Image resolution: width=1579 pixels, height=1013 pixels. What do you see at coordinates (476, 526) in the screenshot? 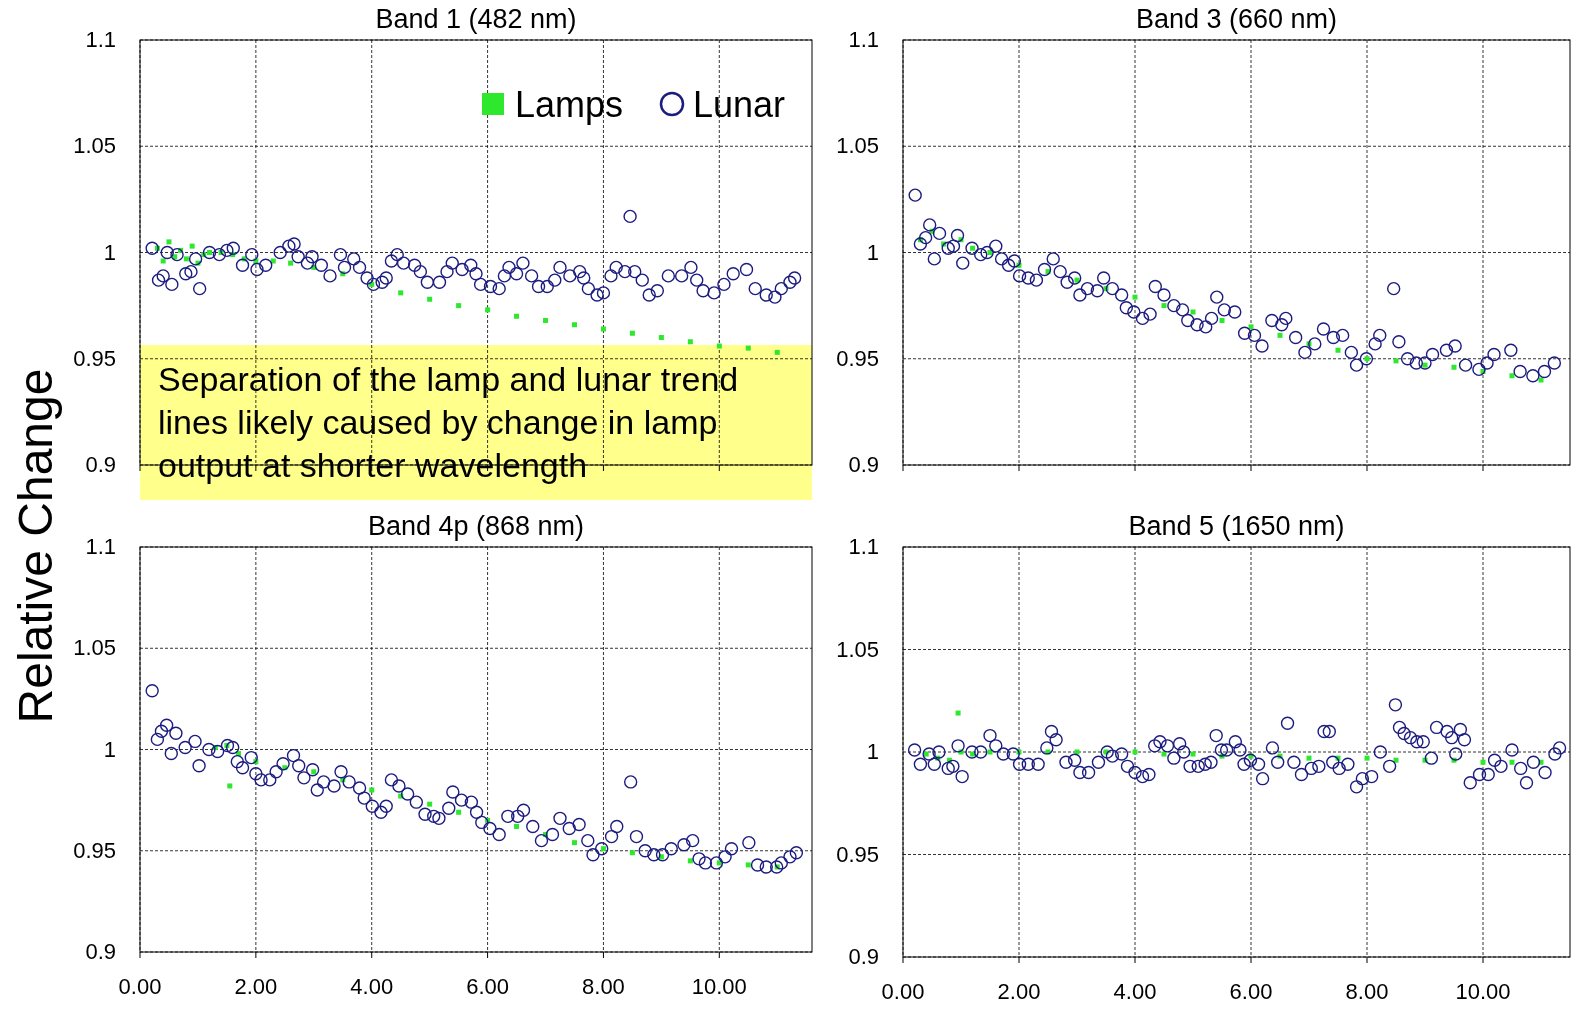
I see `chart-title: Band 4p (868 nm)` at bounding box center [476, 526].